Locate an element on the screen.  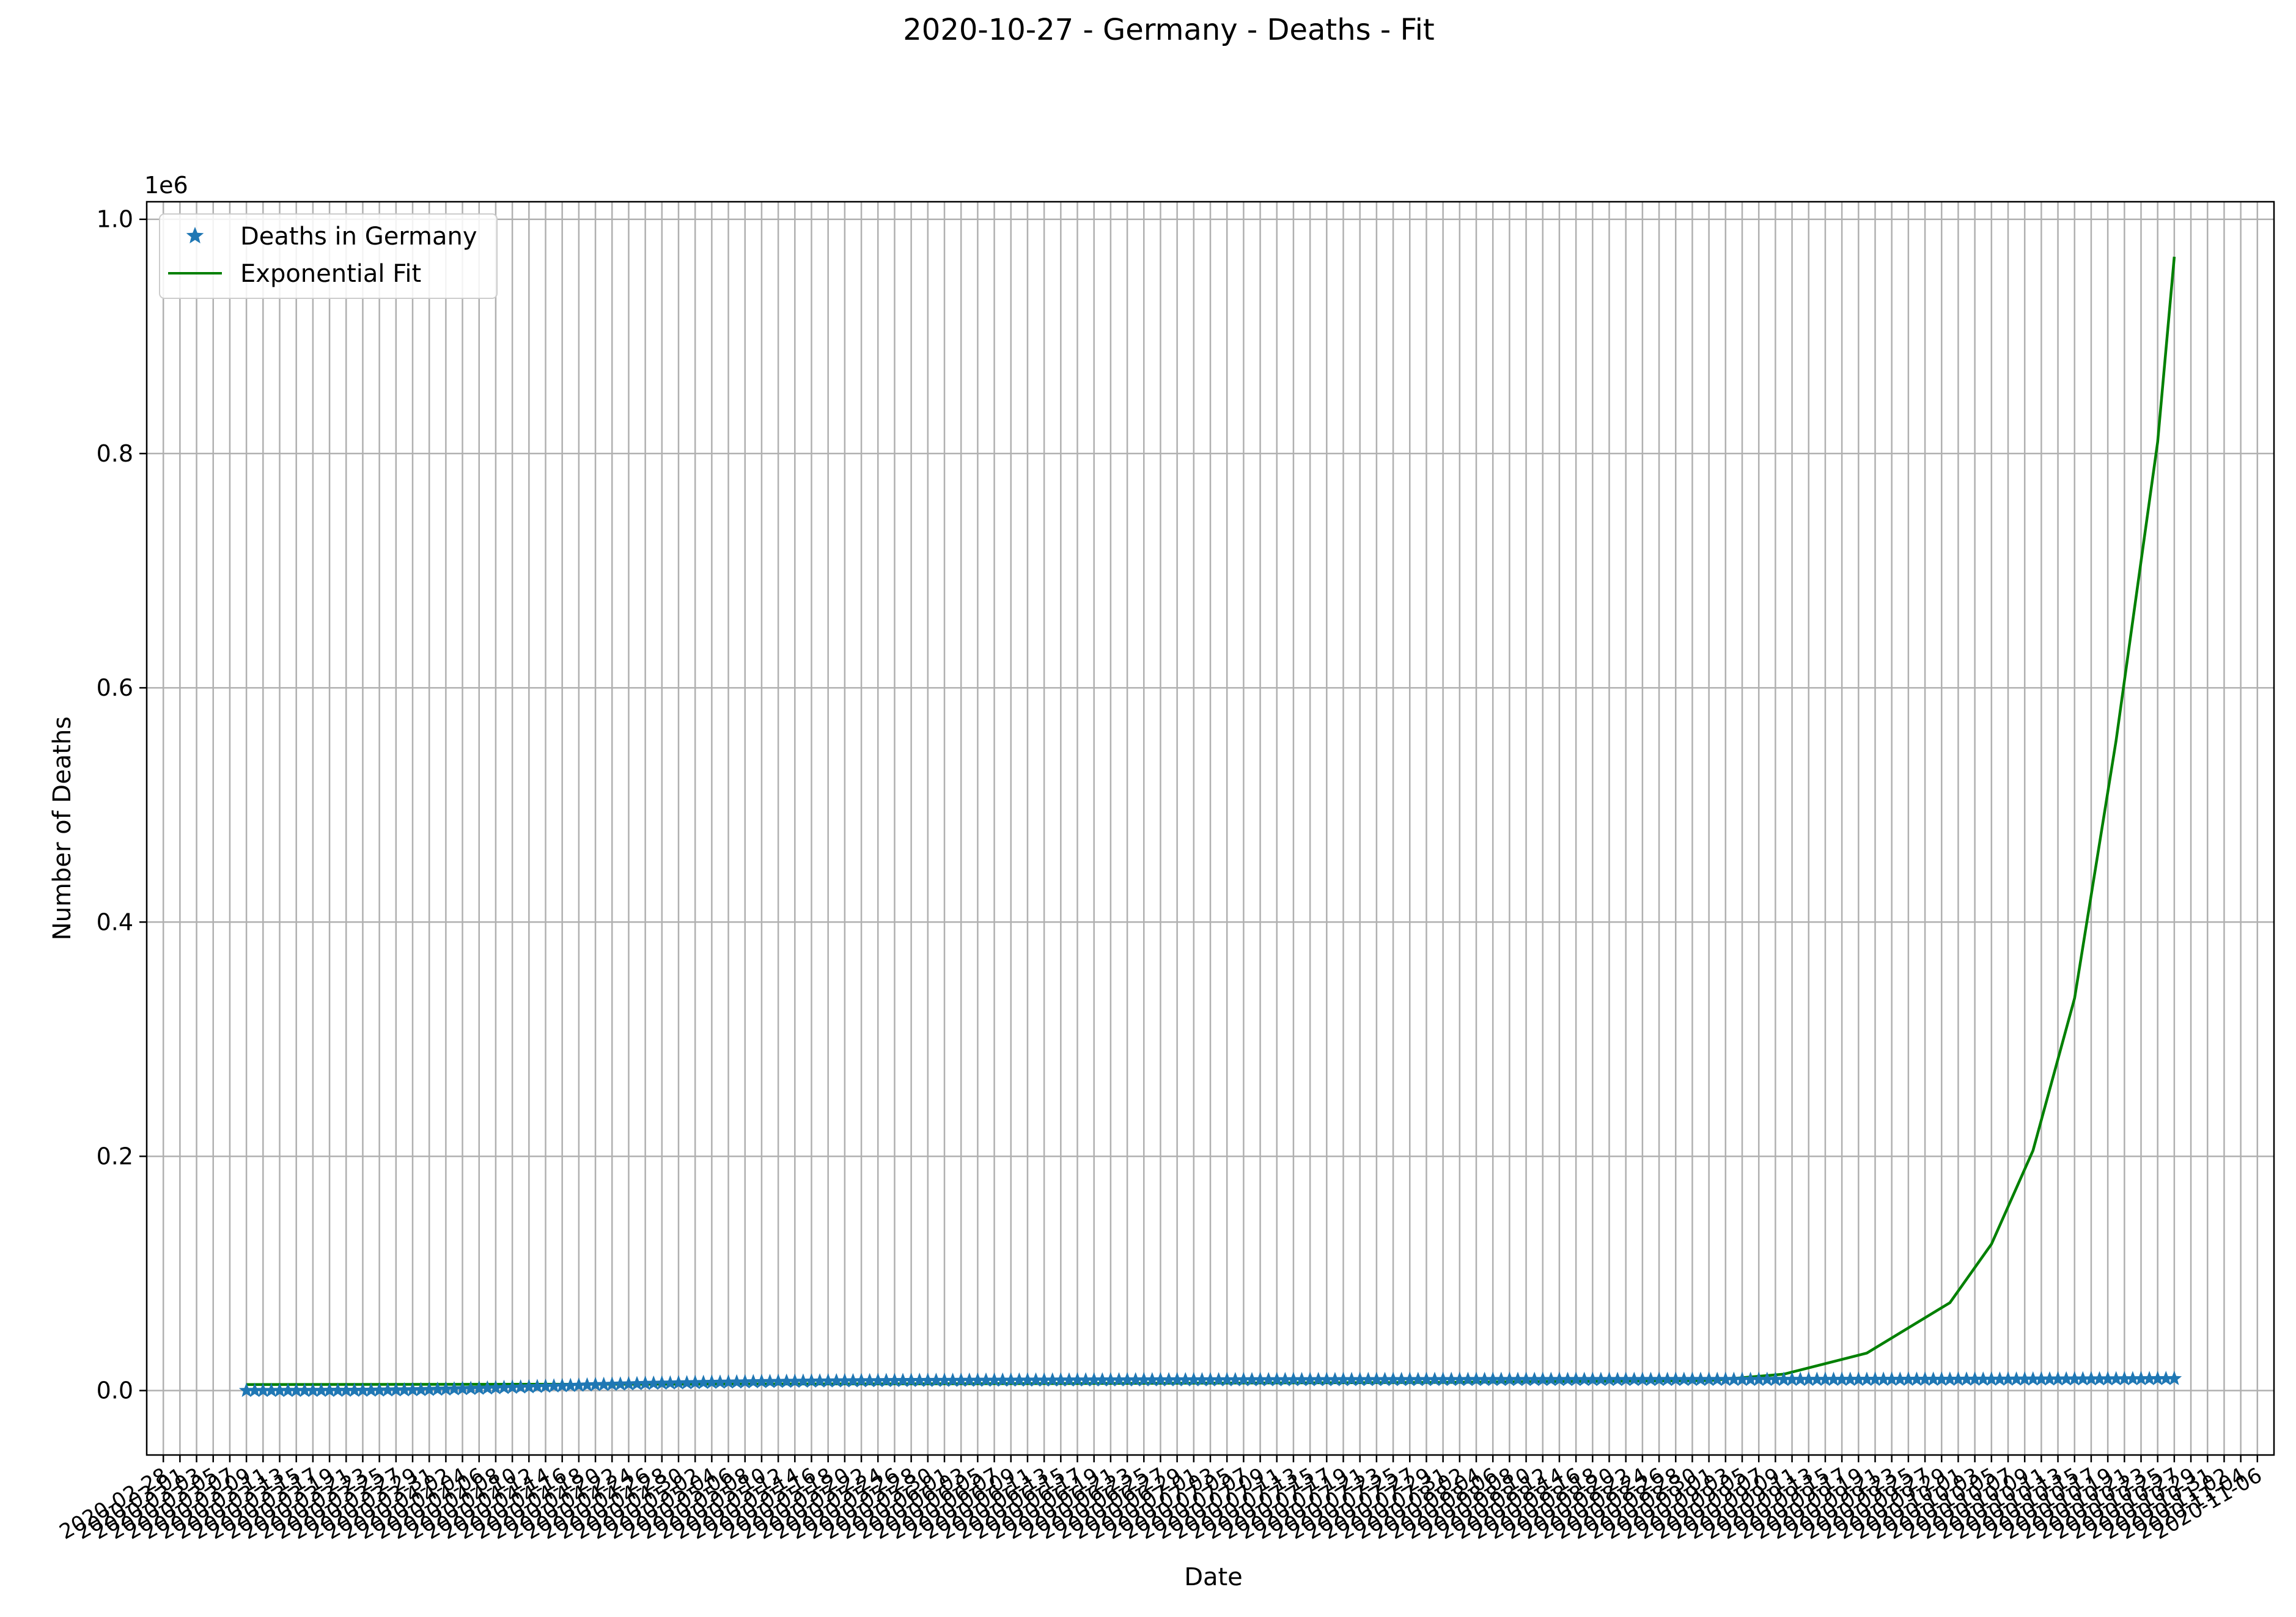
deaths-series is located at coordinates (1210, 1384).